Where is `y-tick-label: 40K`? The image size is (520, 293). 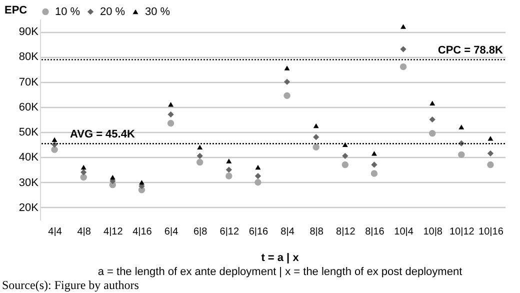
y-tick-label: 40K is located at coordinates (29, 158).